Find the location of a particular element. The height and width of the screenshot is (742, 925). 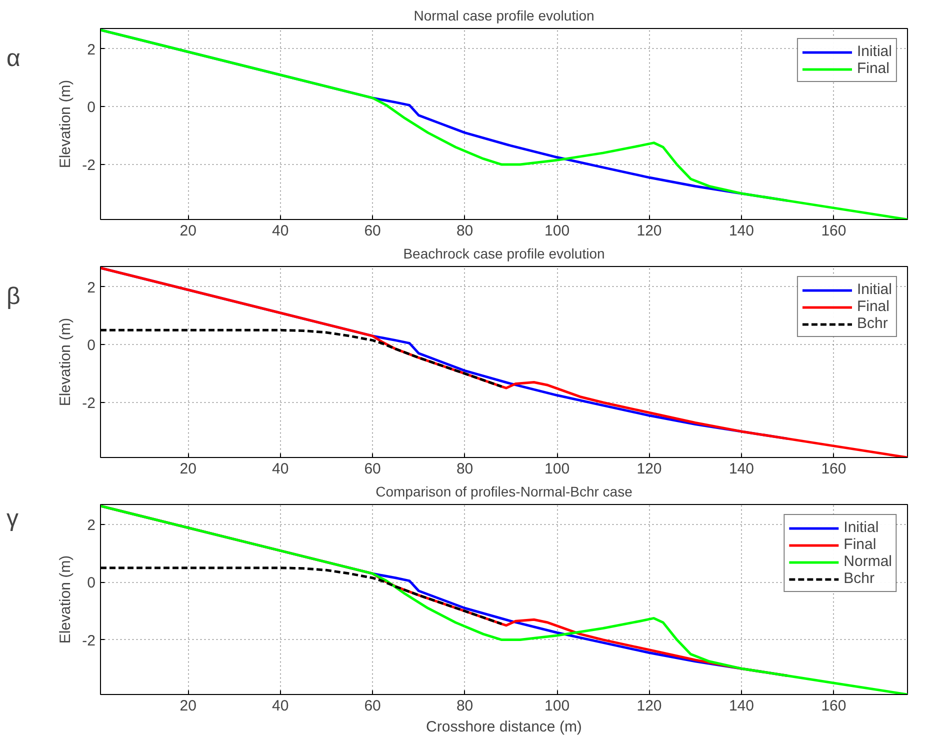

x-axis-title: Crosshore distance (m) is located at coordinates (504, 727).